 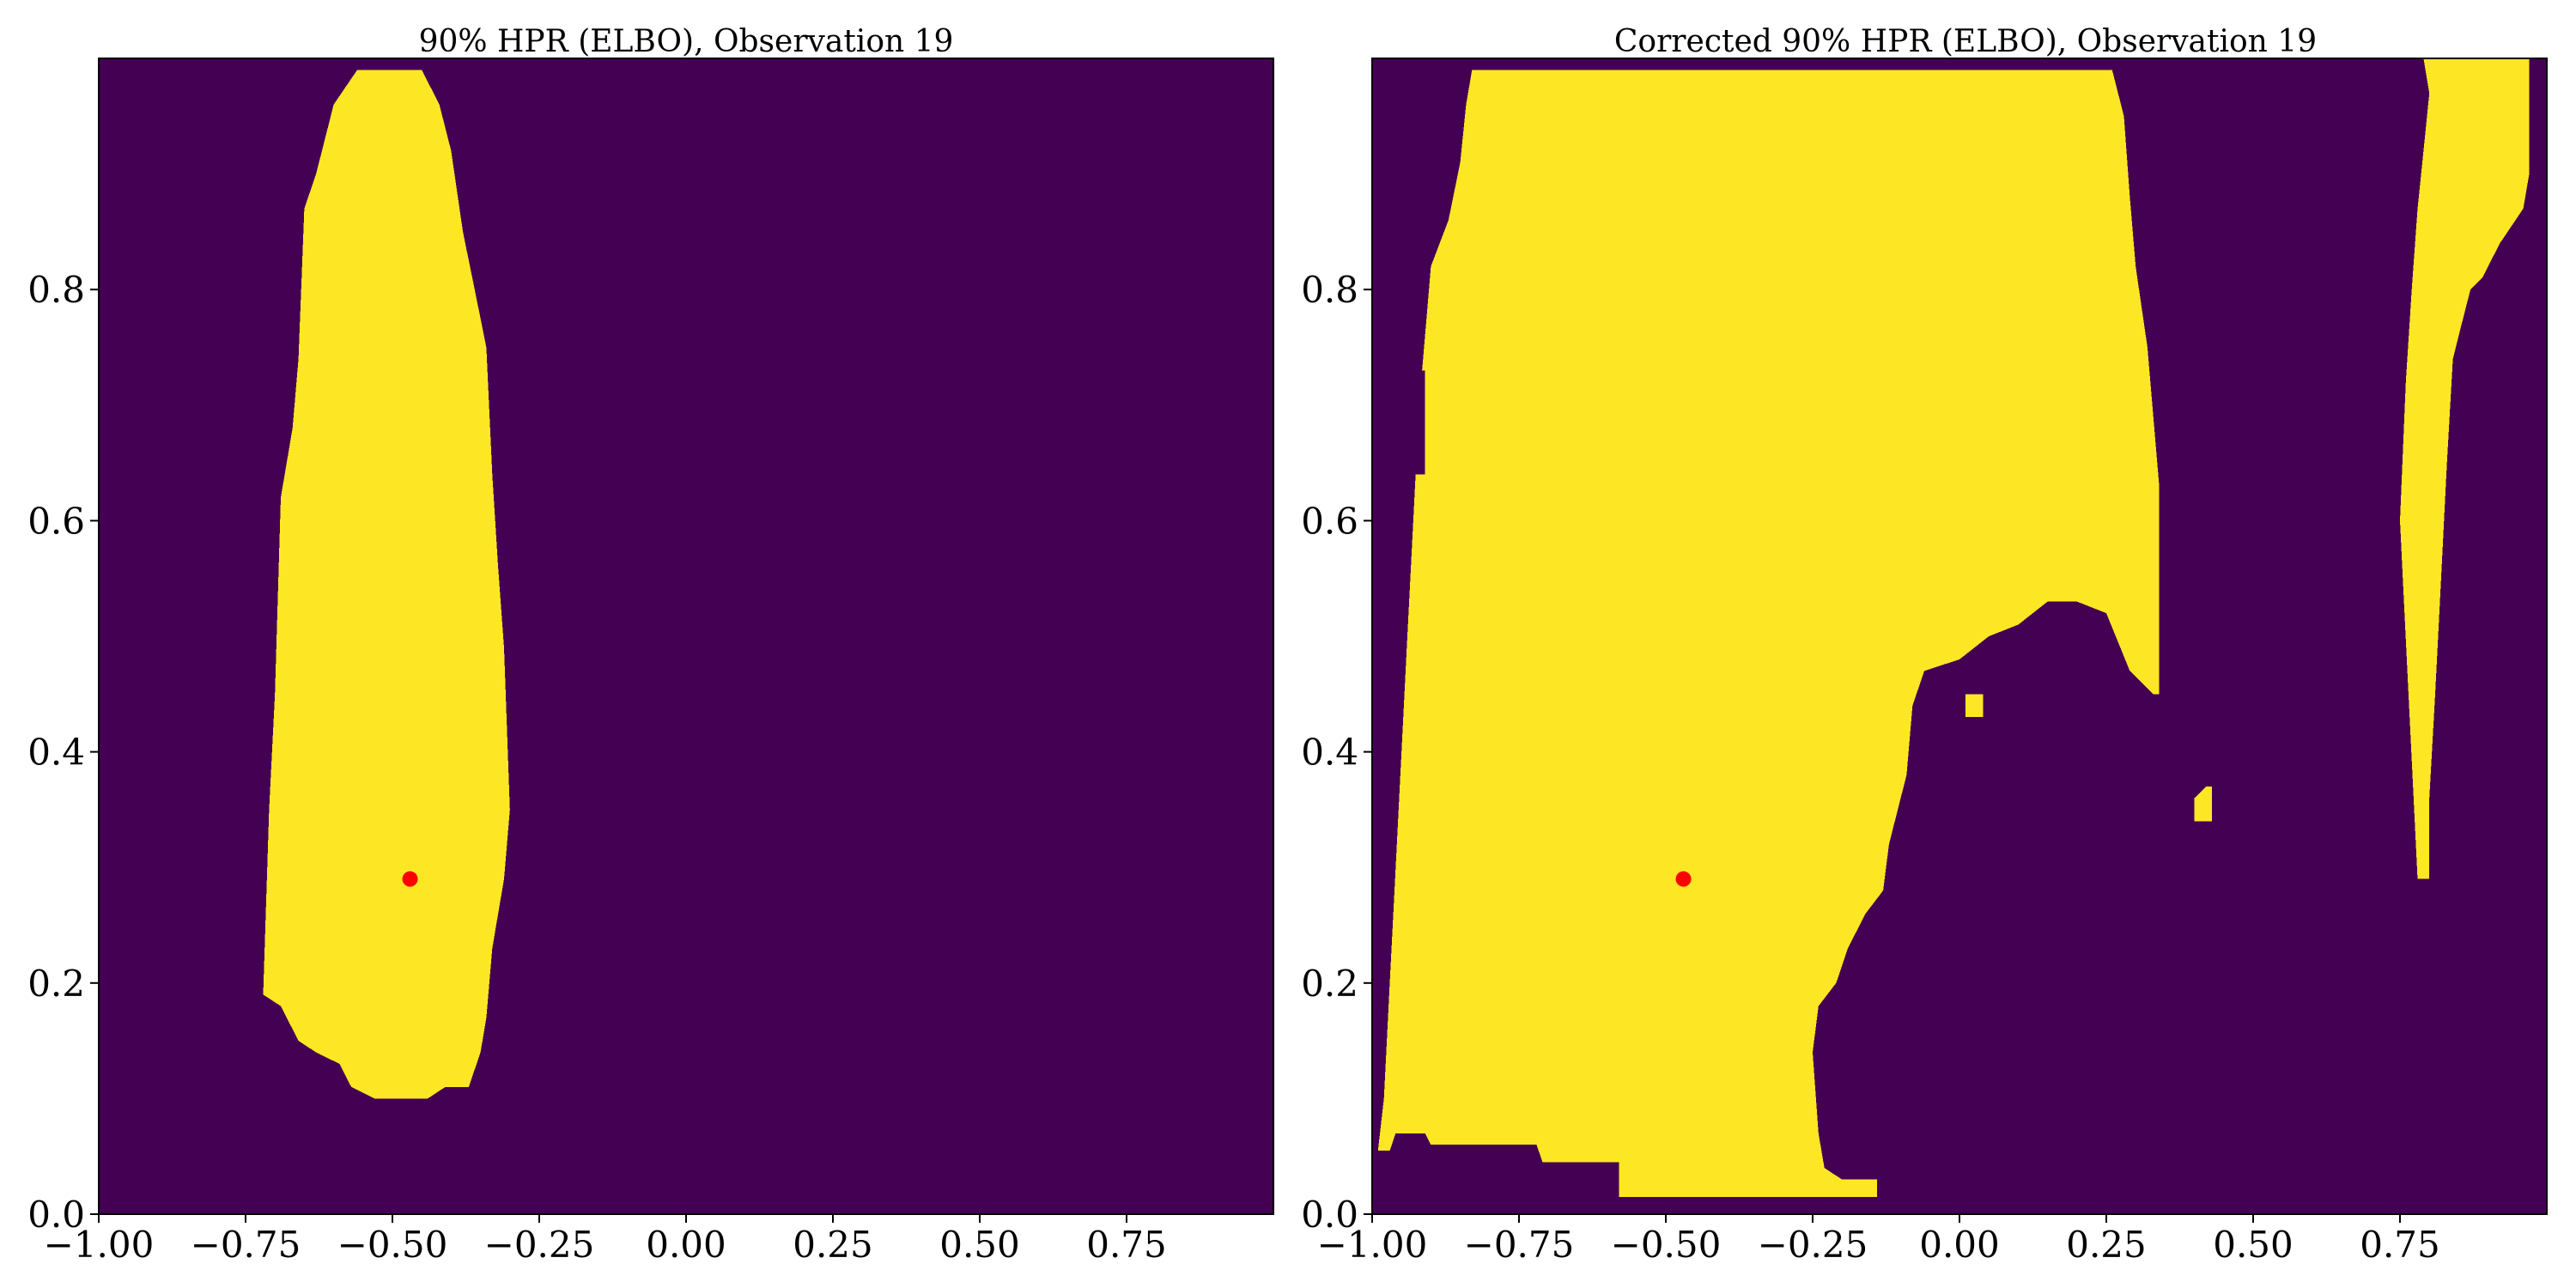 I want to click on hpr-region-group, so click(x=387, y=585).